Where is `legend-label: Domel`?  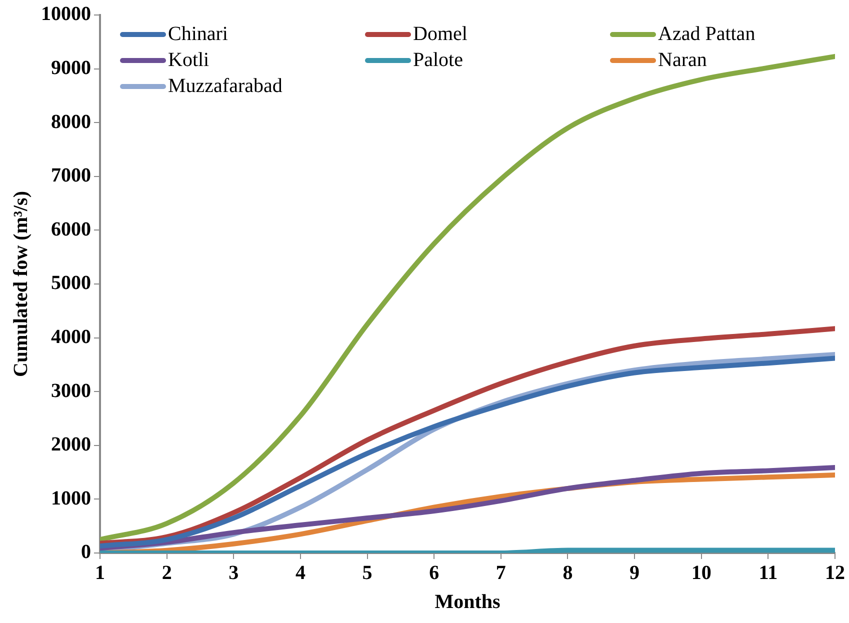
legend-label: Domel is located at coordinates (440, 34).